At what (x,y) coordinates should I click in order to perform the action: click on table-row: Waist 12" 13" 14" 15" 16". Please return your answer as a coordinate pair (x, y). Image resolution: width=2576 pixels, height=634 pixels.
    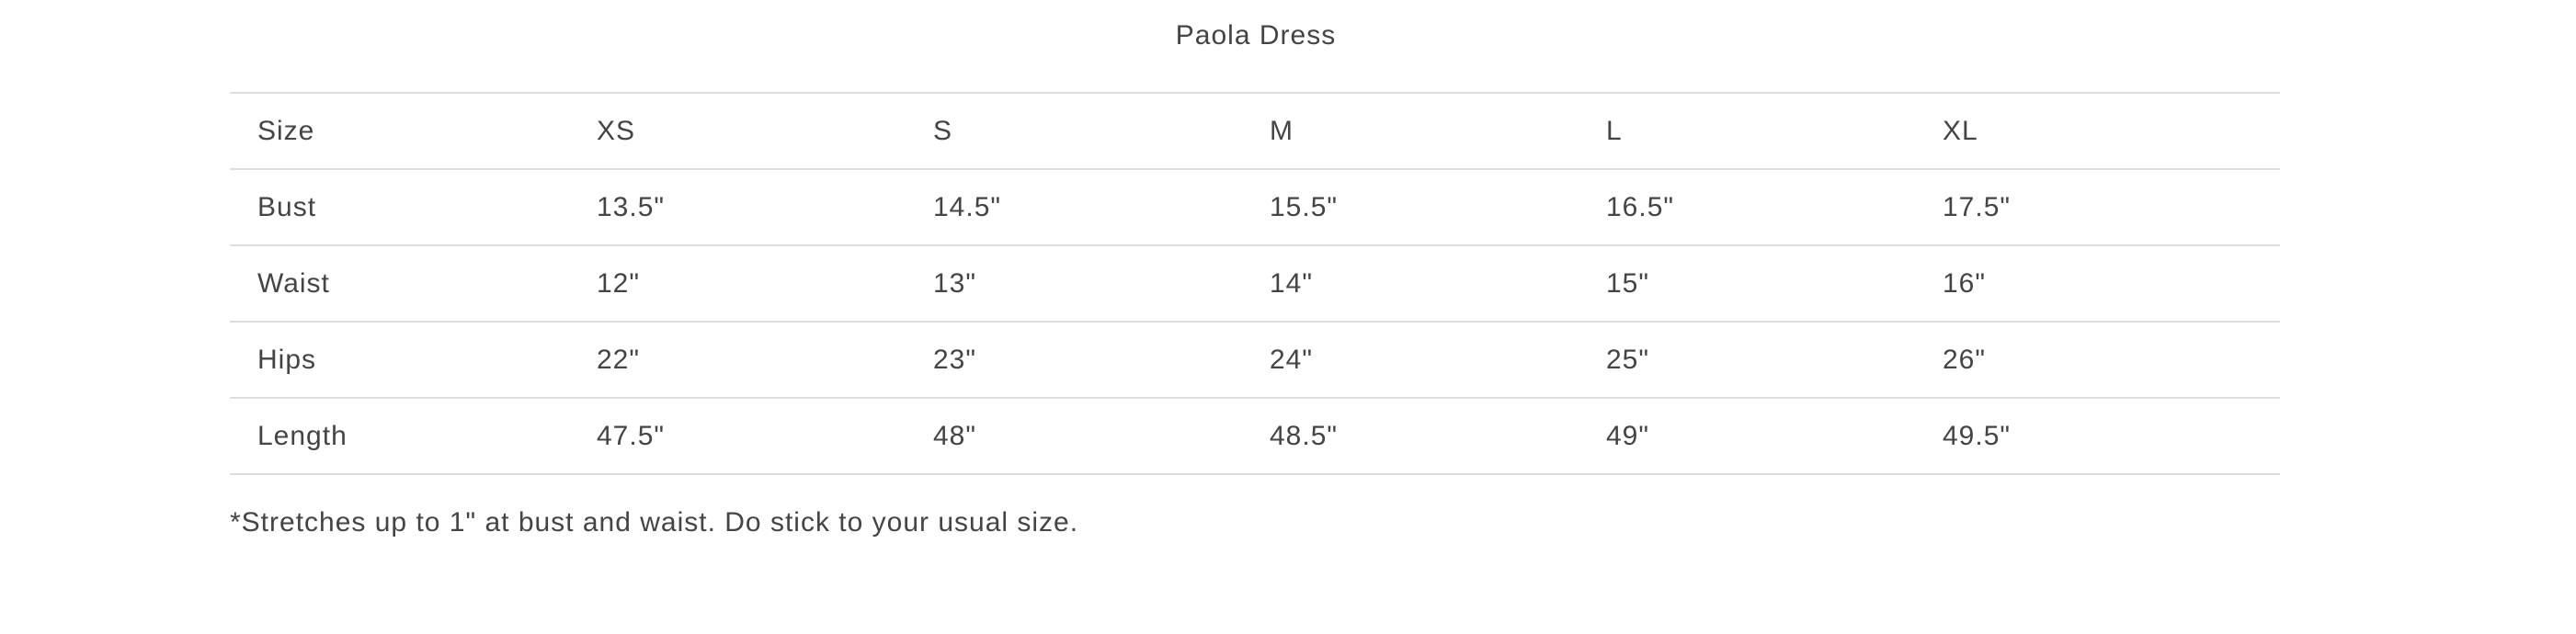
    Looking at the image, I should click on (1255, 283).